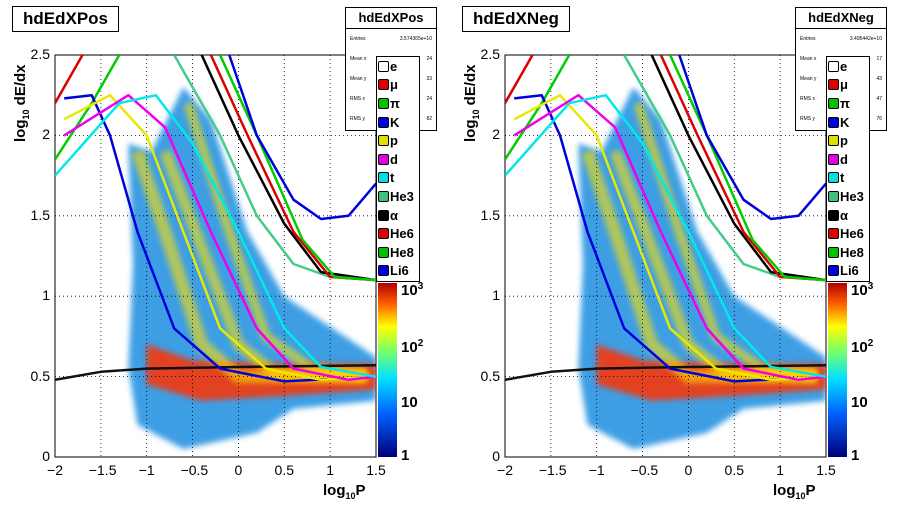  What do you see at coordinates (330, 470) in the screenshot?
I see `x-tick-label: 1` at bounding box center [330, 470].